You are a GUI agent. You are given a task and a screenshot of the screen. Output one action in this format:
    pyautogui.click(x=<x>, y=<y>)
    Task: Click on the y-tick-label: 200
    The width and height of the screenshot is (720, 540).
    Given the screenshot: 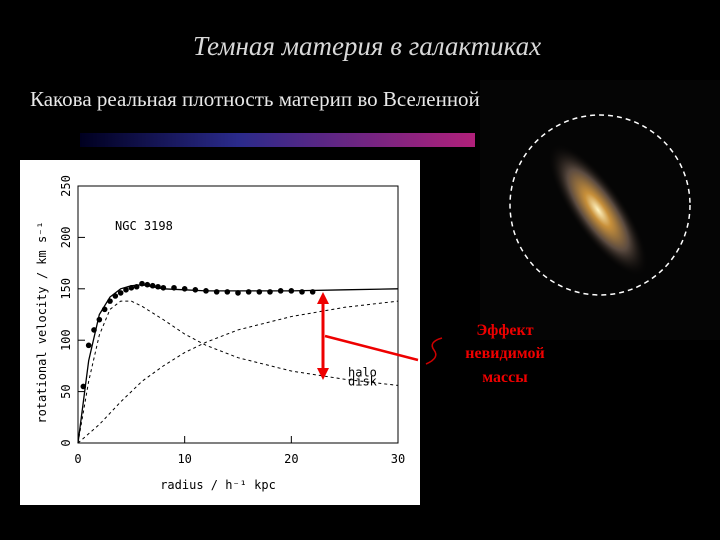 What is the action you would take?
    pyautogui.click(x=66, y=238)
    